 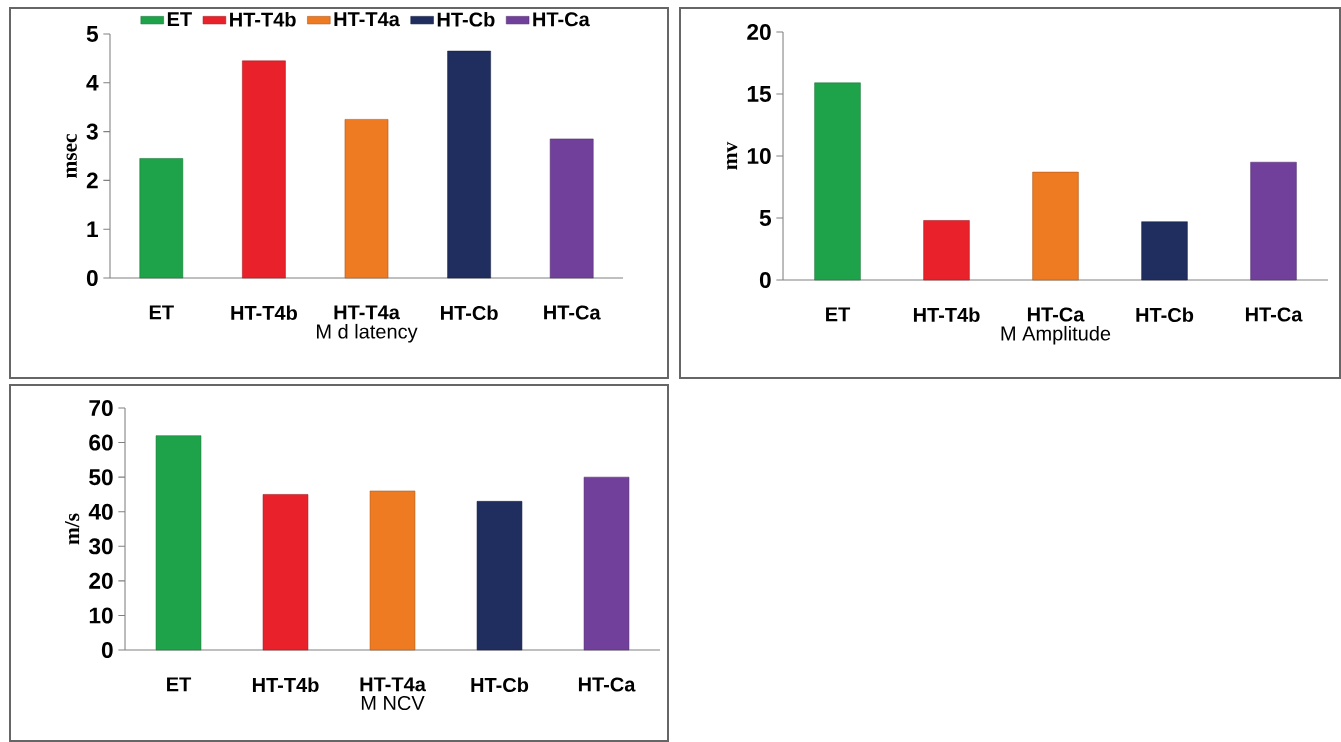 I want to click on y-axis-title: mv, so click(x=732, y=155).